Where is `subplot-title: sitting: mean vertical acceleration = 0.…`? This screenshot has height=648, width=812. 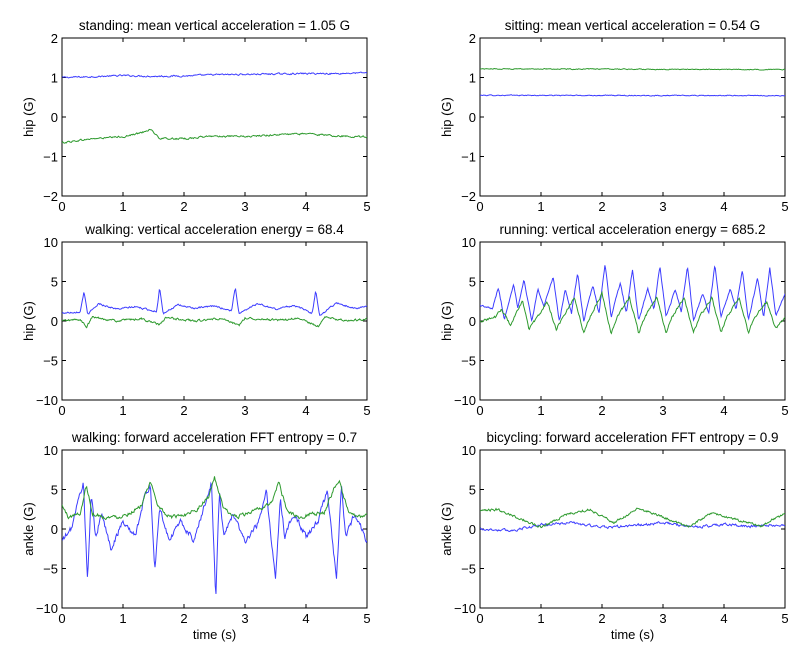 subplot-title: sitting: mean vertical acceleration = 0.… is located at coordinates (633, 25).